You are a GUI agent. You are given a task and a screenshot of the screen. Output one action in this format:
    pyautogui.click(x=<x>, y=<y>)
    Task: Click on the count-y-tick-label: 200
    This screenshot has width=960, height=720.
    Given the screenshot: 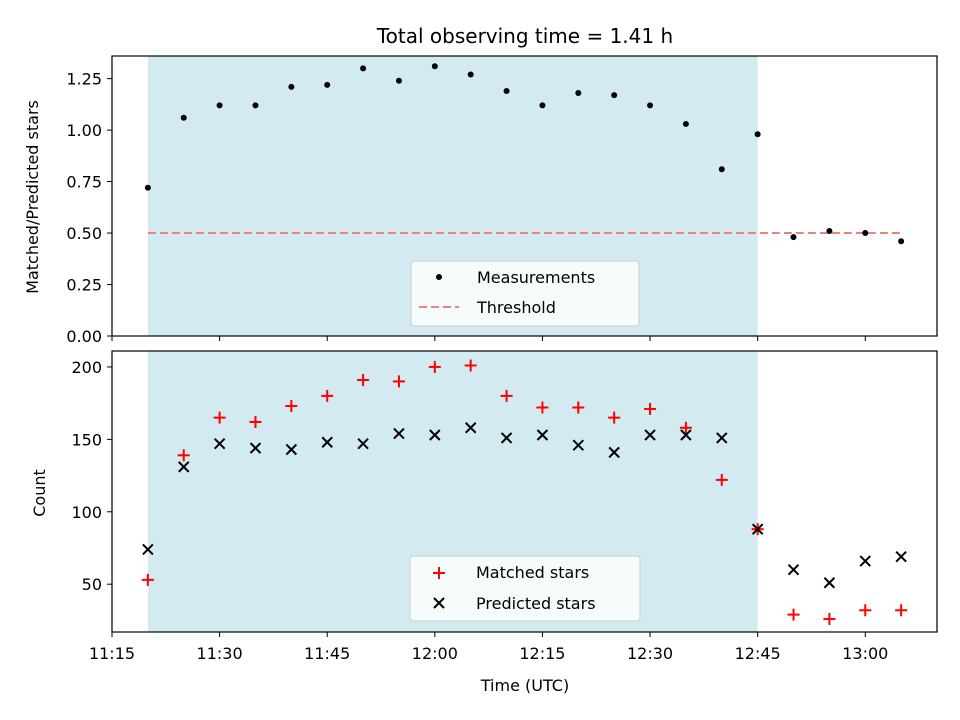 What is the action you would take?
    pyautogui.click(x=86, y=367)
    